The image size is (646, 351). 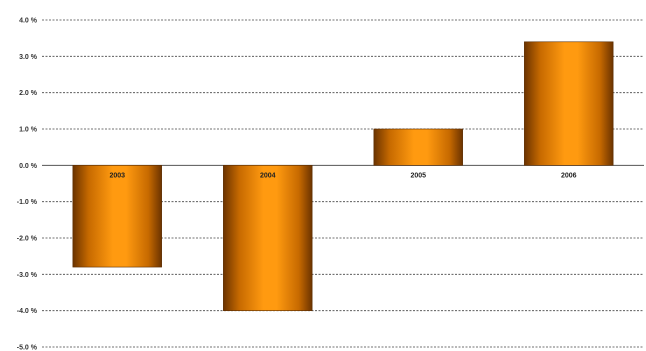 What do you see at coordinates (268, 175) in the screenshot?
I see `category-label: 2004` at bounding box center [268, 175].